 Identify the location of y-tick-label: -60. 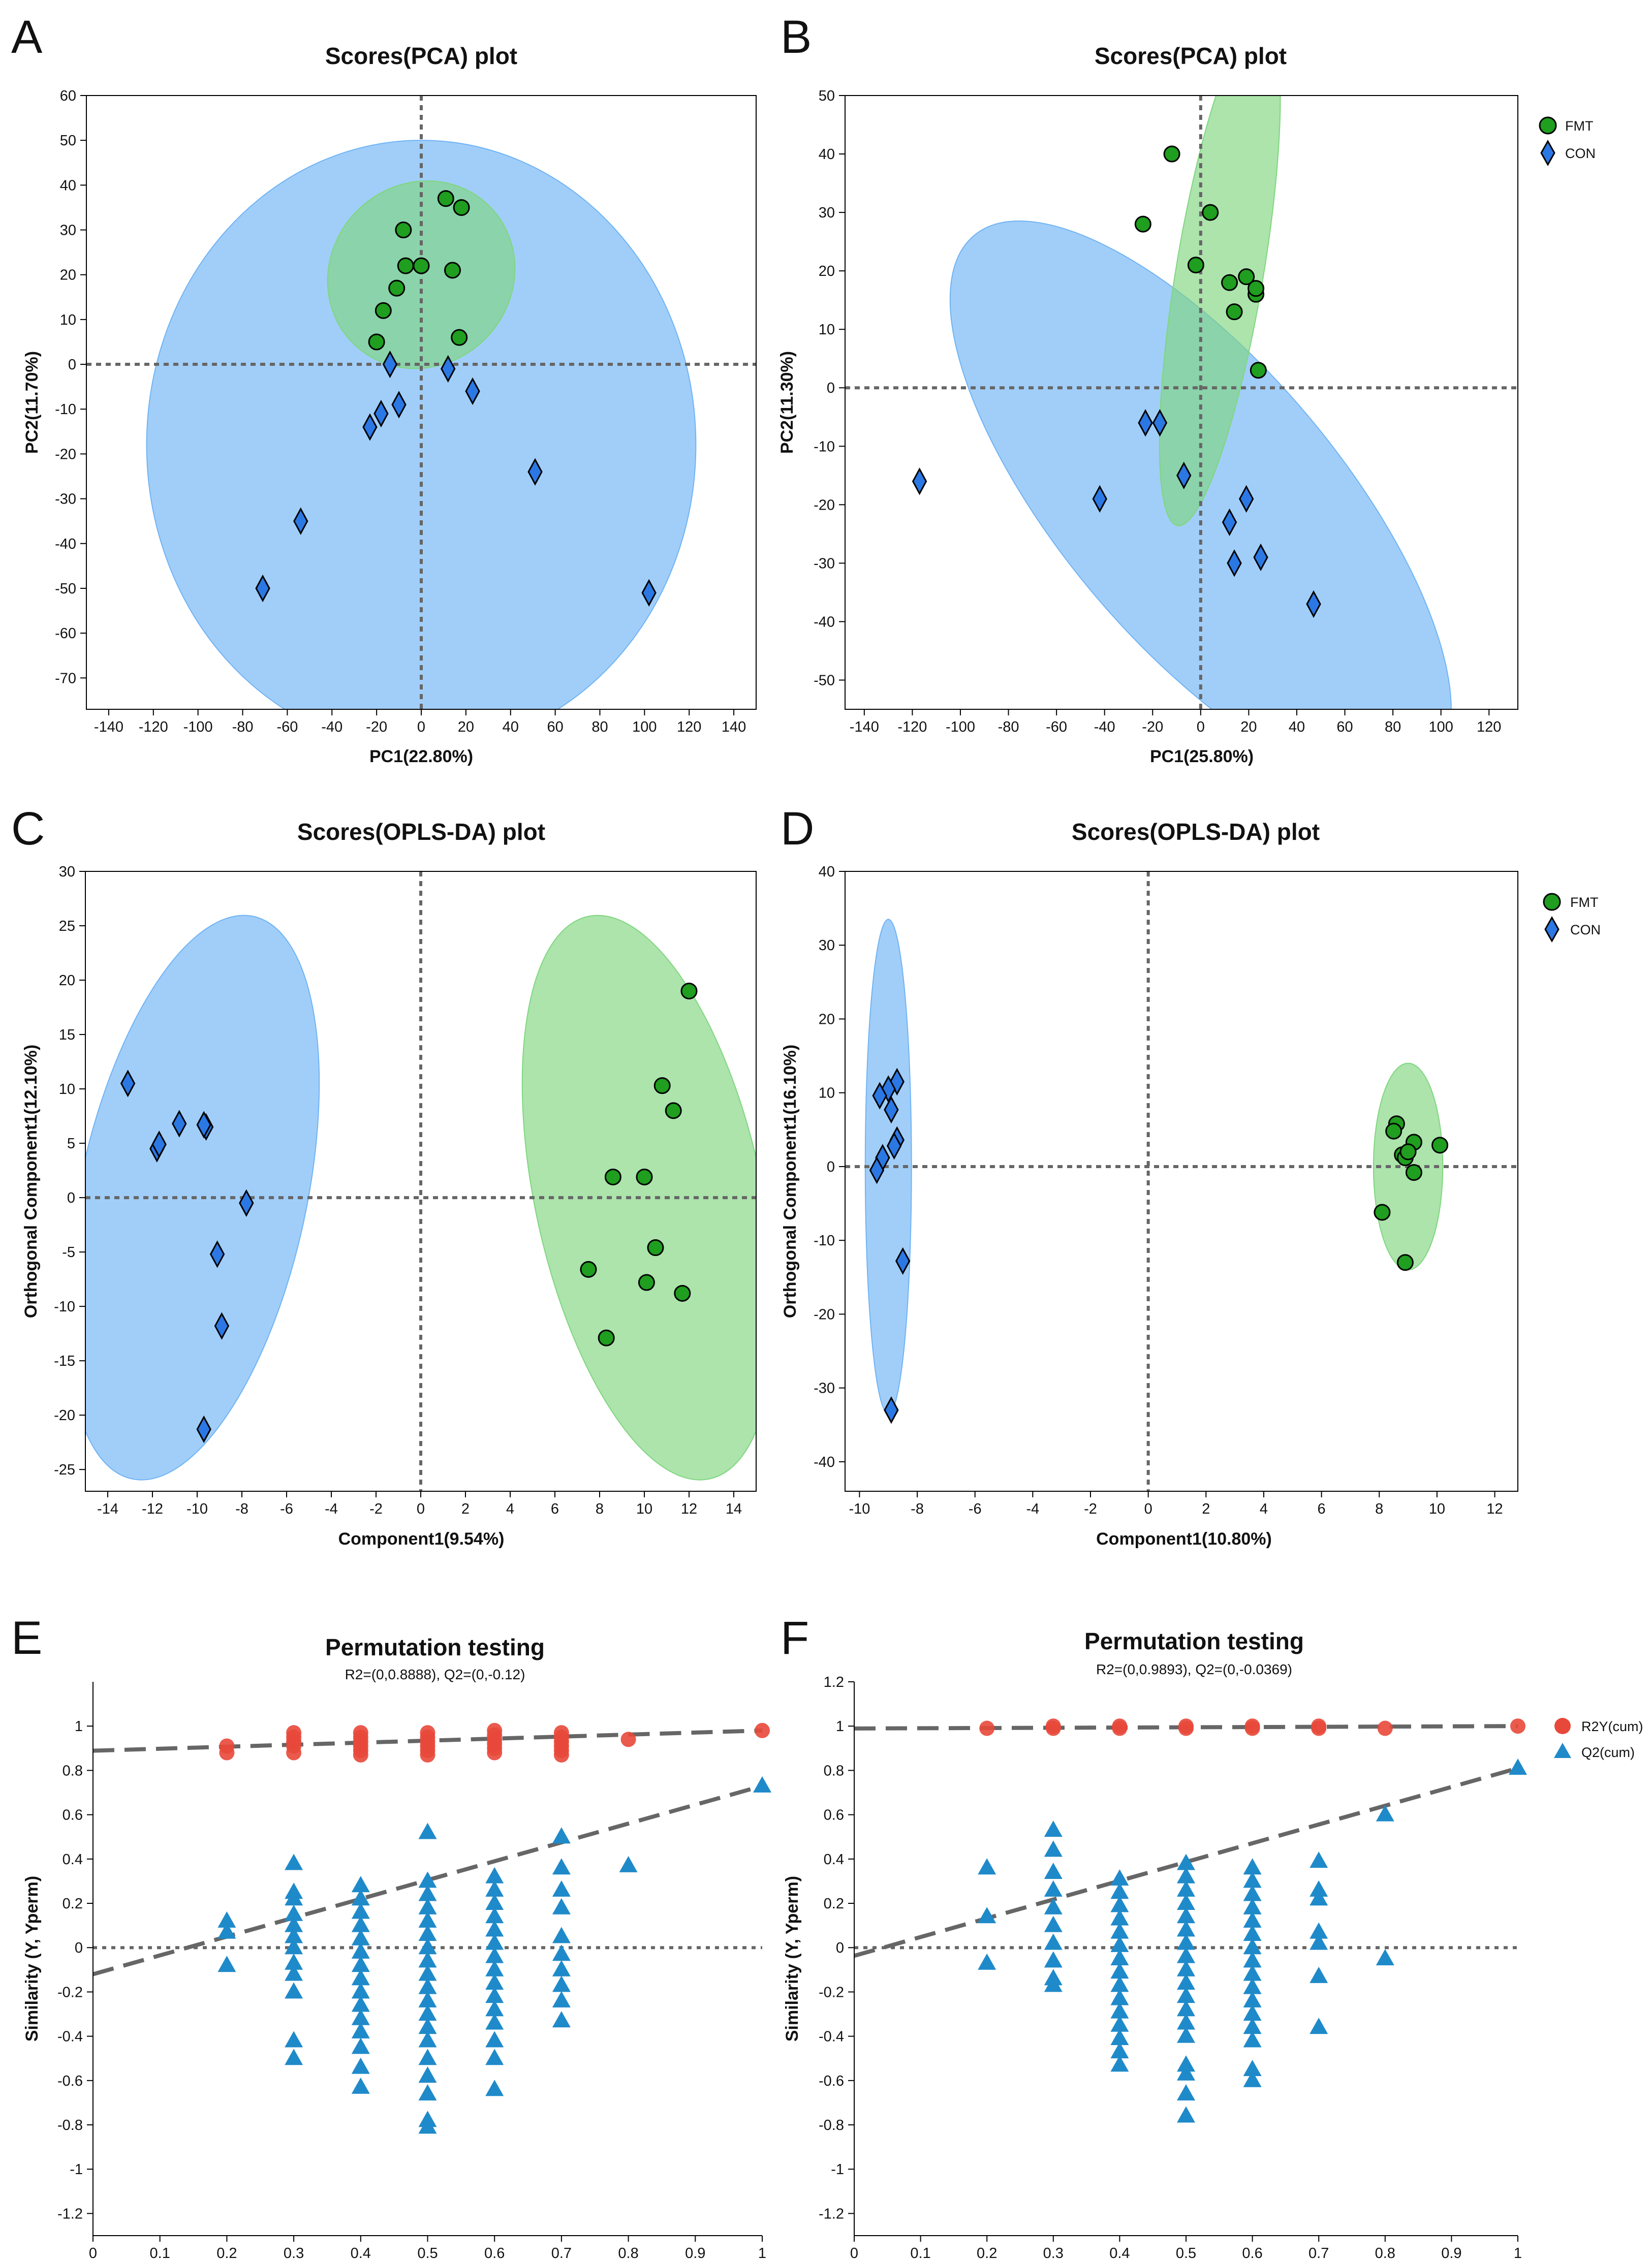
(65, 633).